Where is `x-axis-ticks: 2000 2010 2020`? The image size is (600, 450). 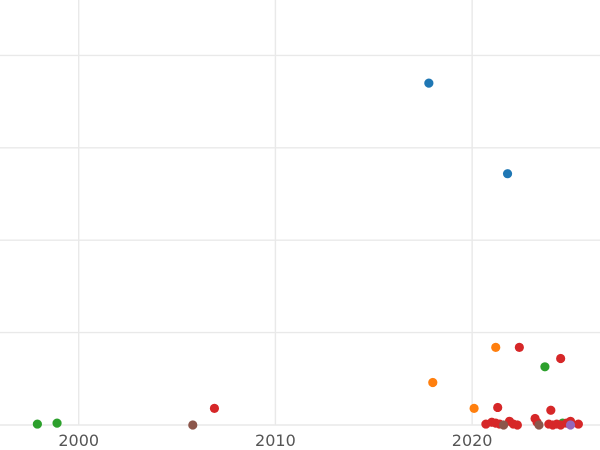
x-axis-ticks: 2000 2010 2020 is located at coordinates (275, 440).